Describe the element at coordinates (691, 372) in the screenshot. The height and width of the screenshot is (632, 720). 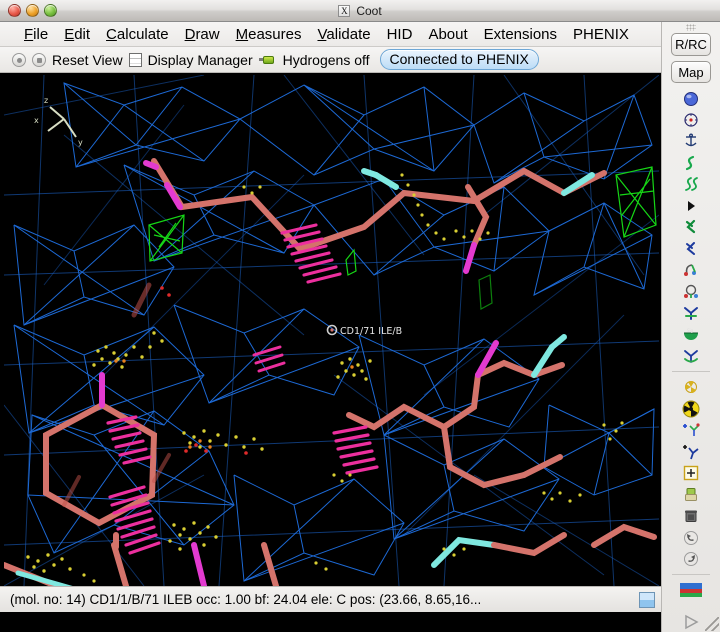
I see `sidebar-separator` at that location.